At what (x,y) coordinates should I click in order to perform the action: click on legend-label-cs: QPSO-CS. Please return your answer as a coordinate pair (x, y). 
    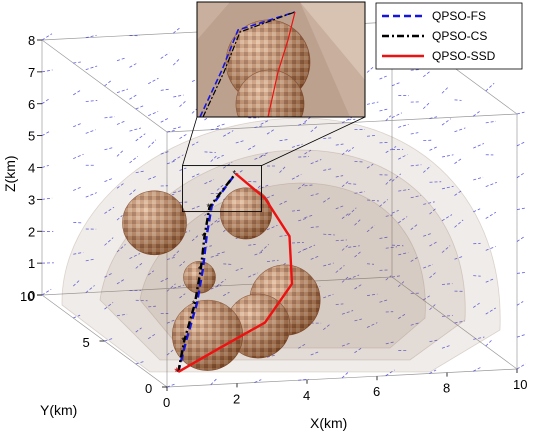
    Looking at the image, I should click on (459, 36).